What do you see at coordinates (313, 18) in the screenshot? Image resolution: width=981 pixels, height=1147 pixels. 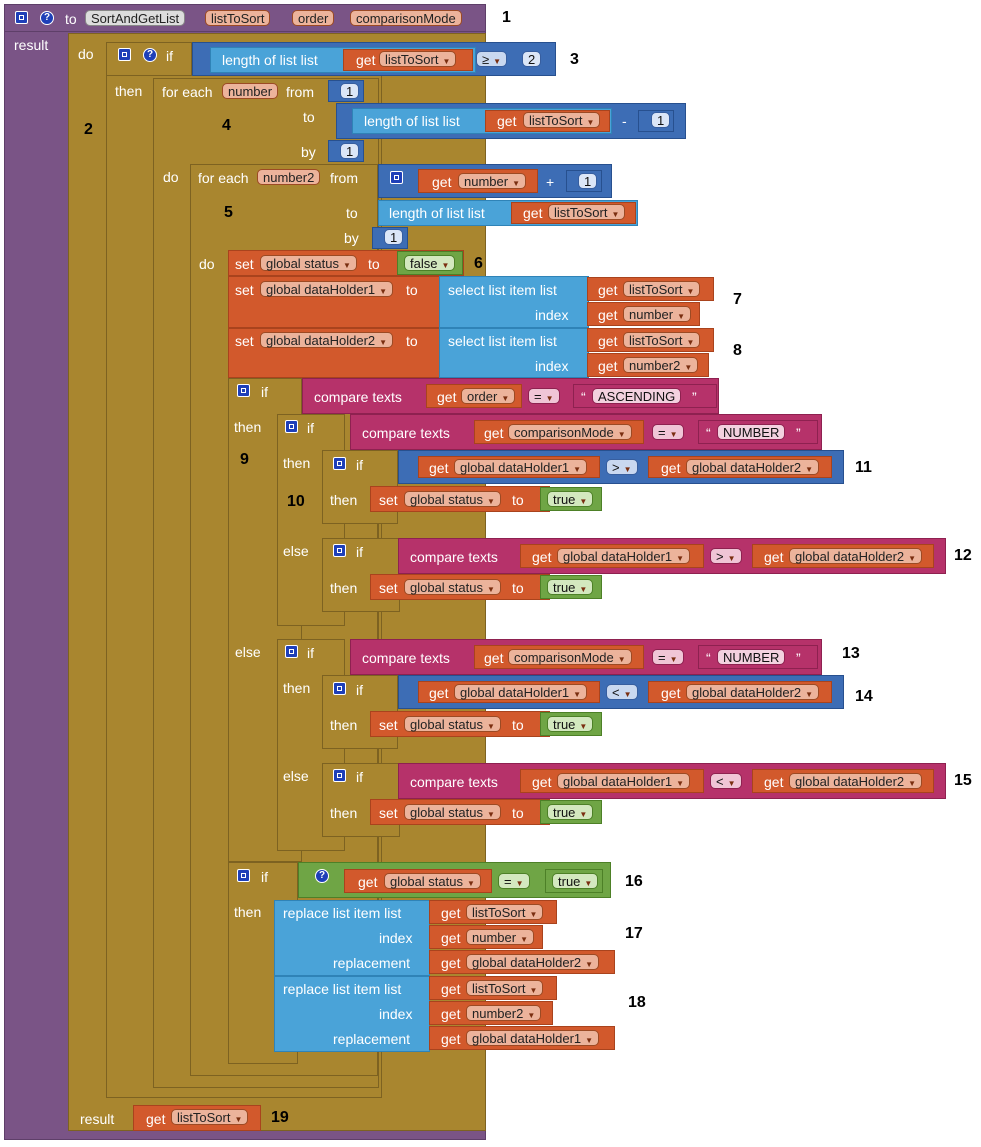 I see `param-order: order` at bounding box center [313, 18].